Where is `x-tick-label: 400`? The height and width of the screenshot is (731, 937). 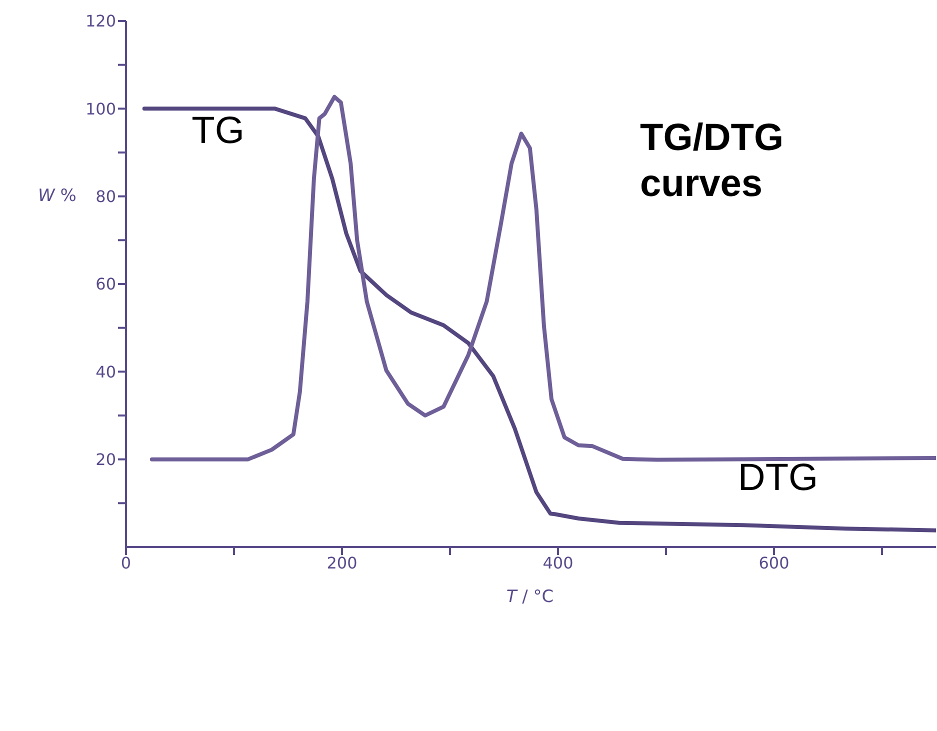 x-tick-label: 400 is located at coordinates (558, 562).